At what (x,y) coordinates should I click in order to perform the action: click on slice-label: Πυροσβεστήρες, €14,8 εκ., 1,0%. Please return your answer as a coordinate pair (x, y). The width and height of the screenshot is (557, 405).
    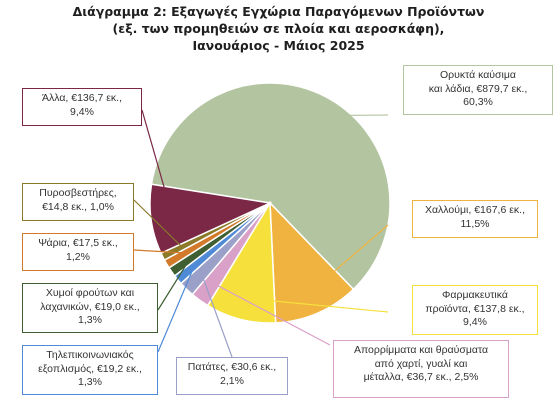
    Looking at the image, I should click on (78, 202).